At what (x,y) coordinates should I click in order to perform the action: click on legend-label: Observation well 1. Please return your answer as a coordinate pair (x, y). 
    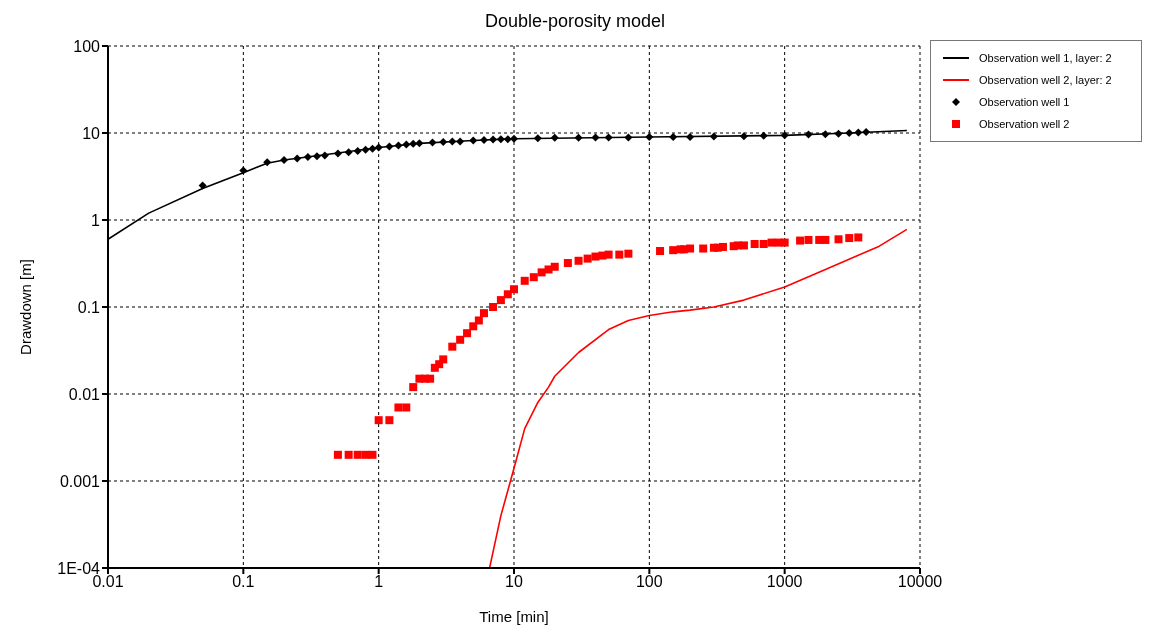
    Looking at the image, I should click on (1024, 102).